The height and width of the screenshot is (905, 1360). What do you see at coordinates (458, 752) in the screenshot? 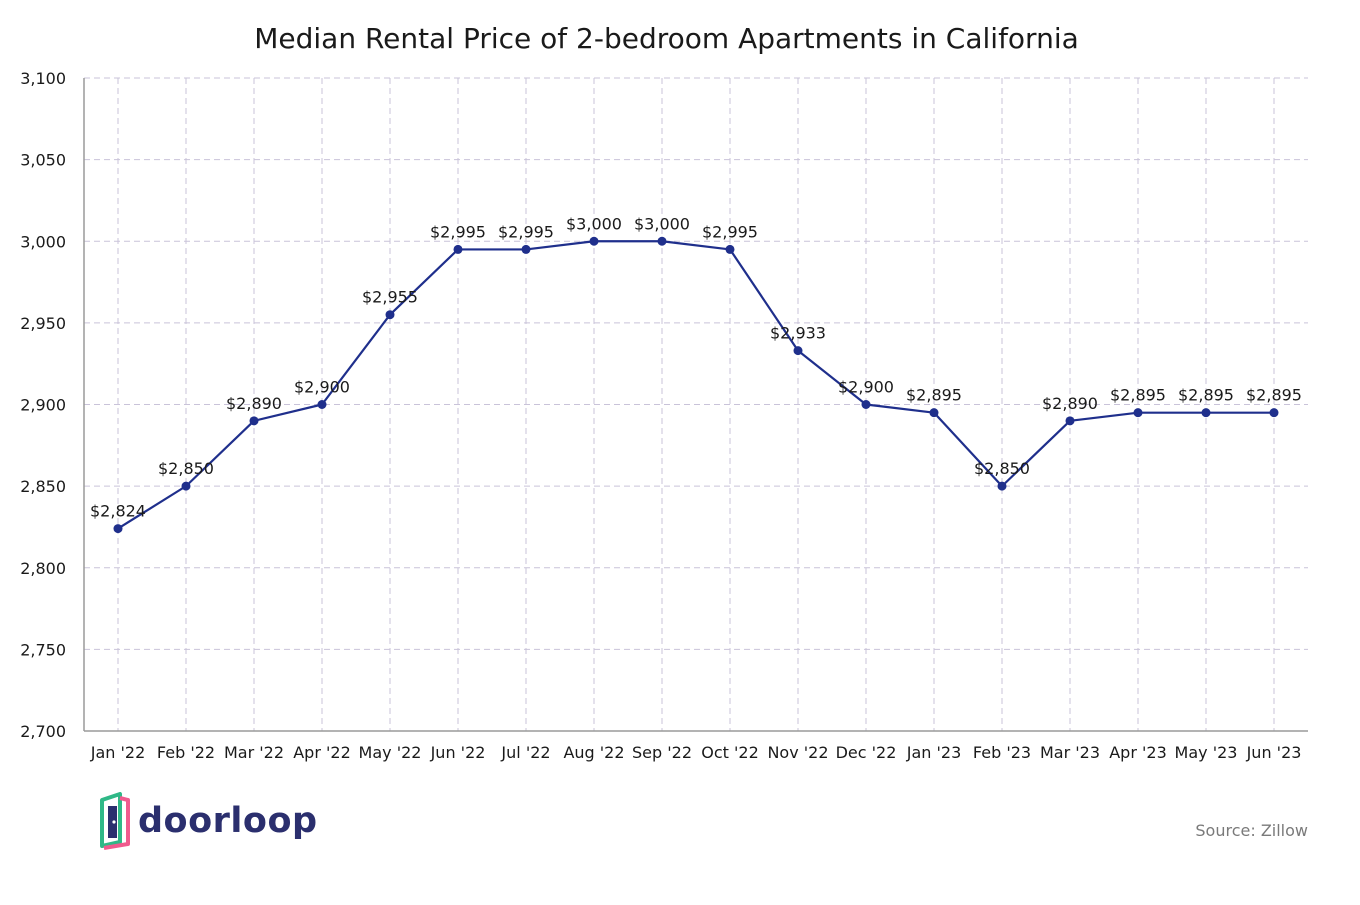
I see `x-tick-label: Jun '22` at bounding box center [458, 752].